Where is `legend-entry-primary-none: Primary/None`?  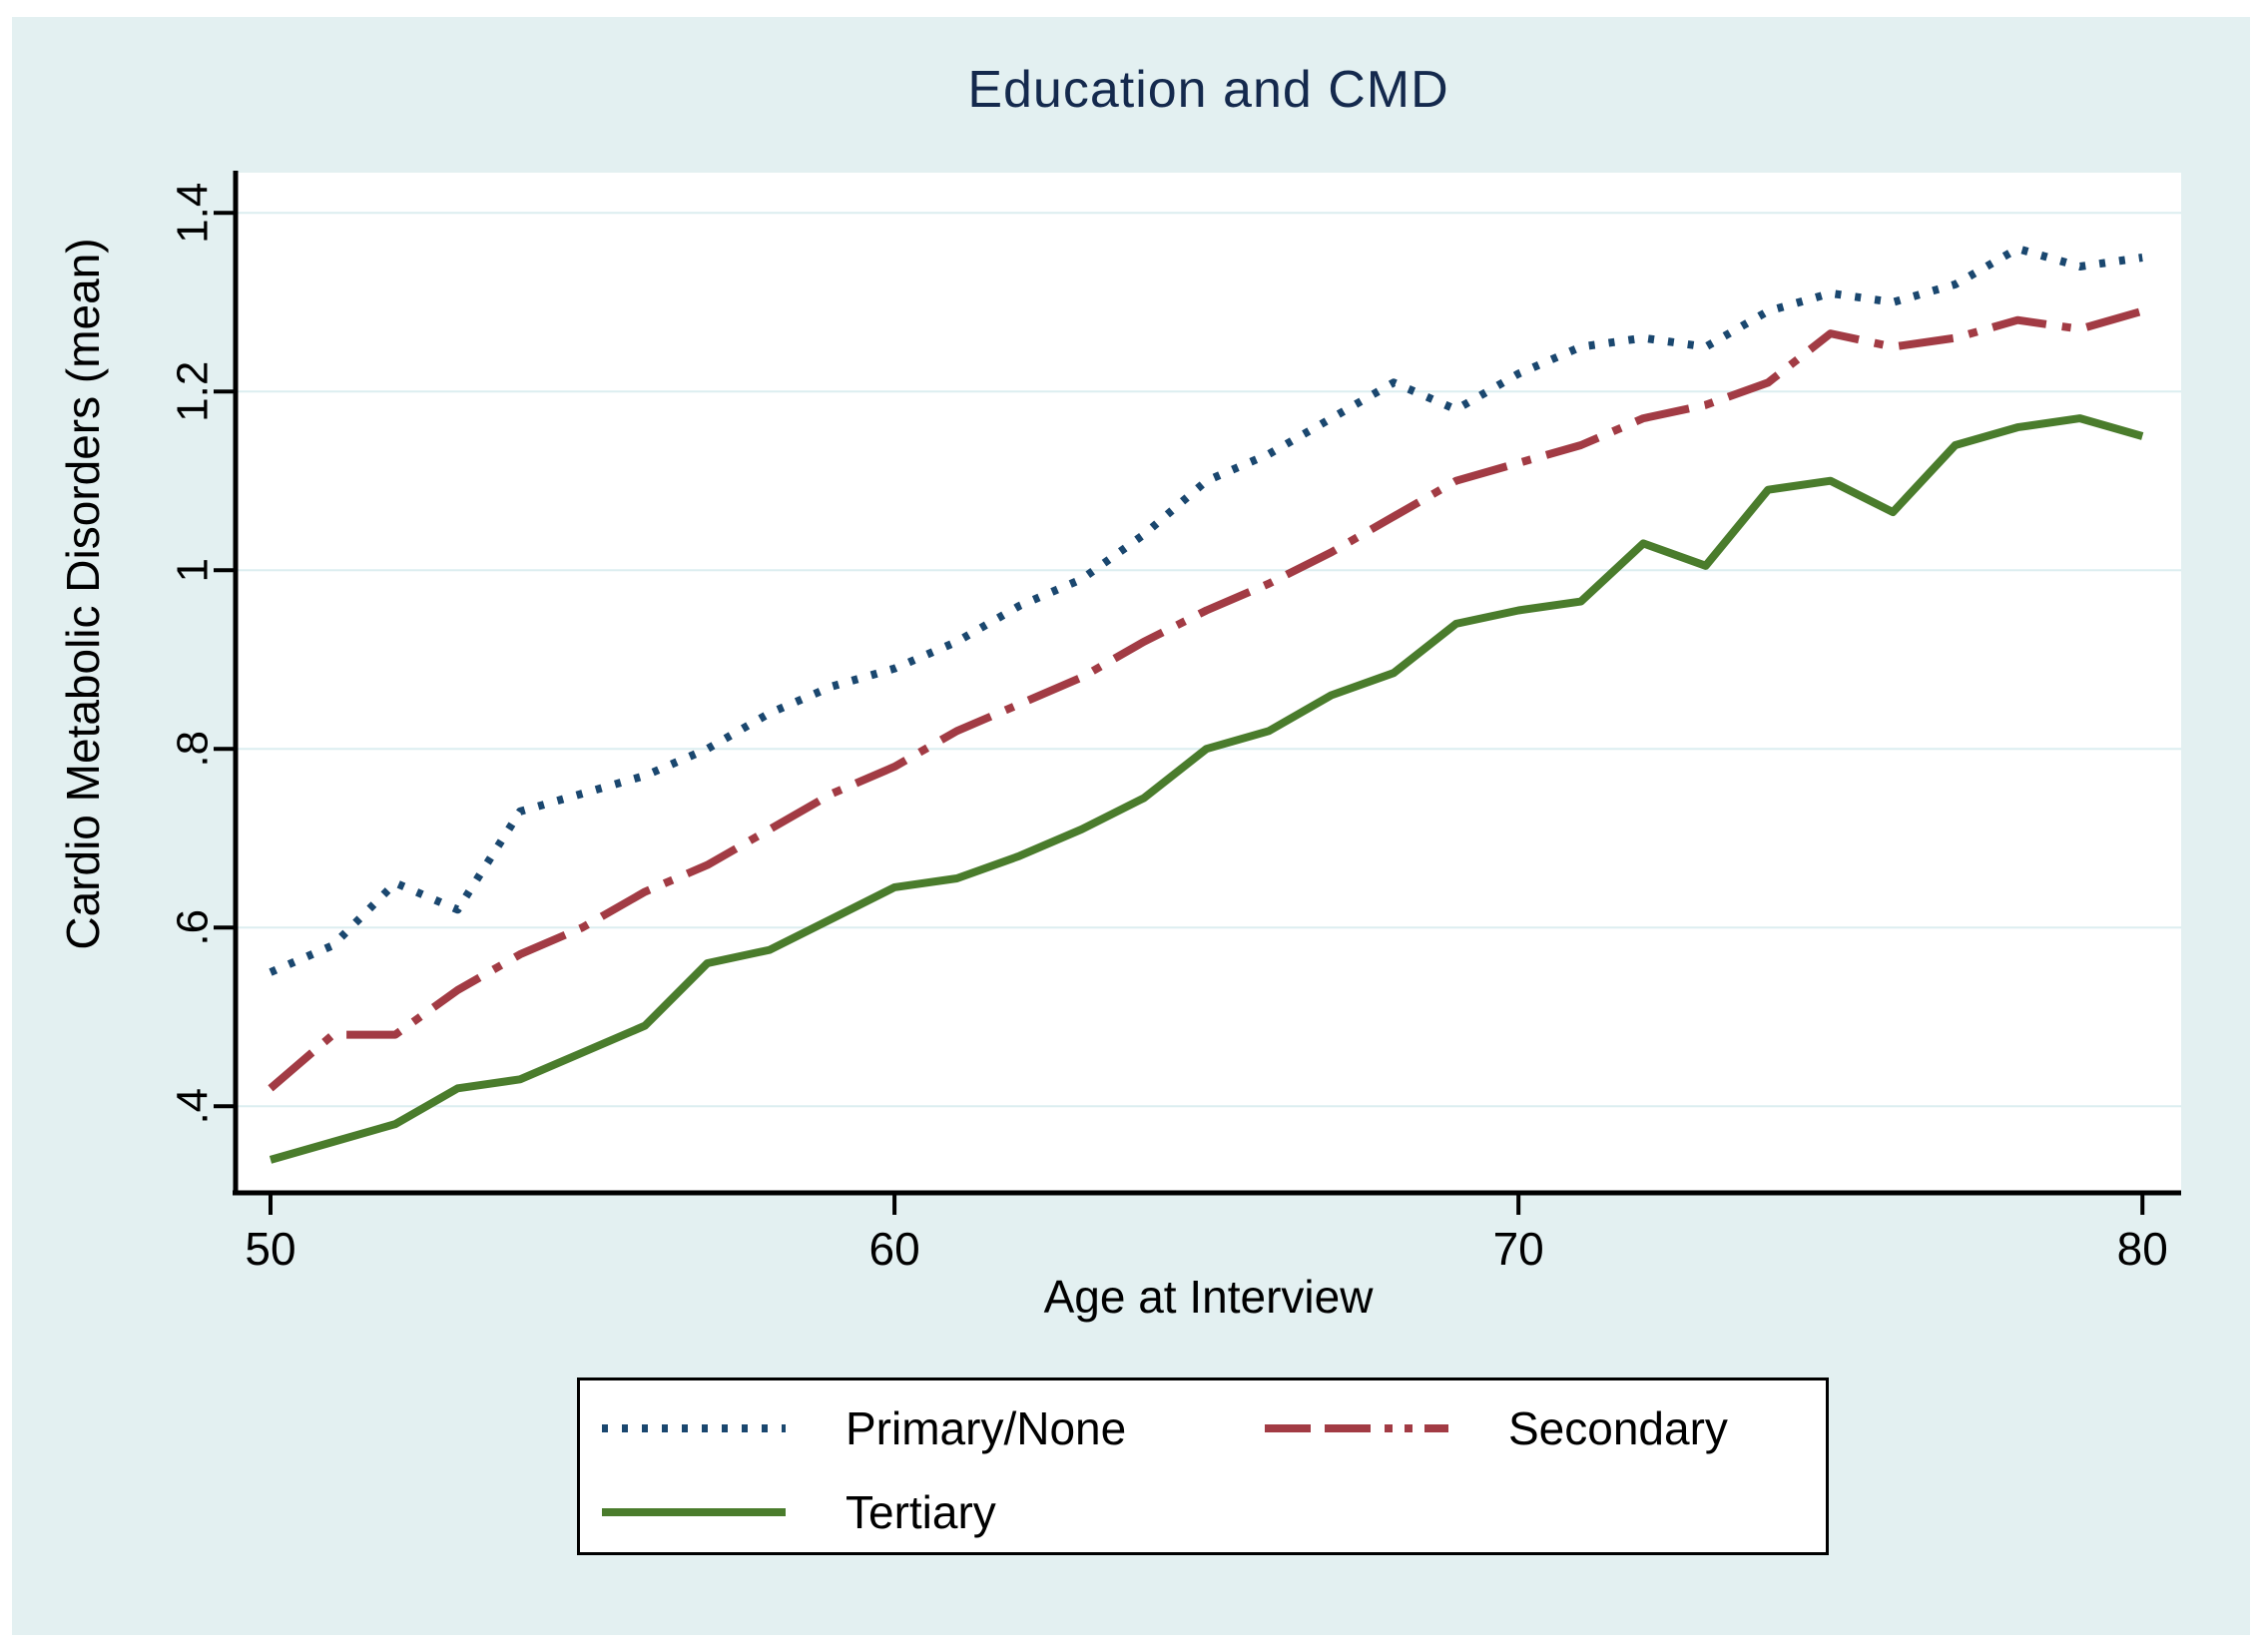 legend-entry-primary-none: Primary/None is located at coordinates (863, 1428).